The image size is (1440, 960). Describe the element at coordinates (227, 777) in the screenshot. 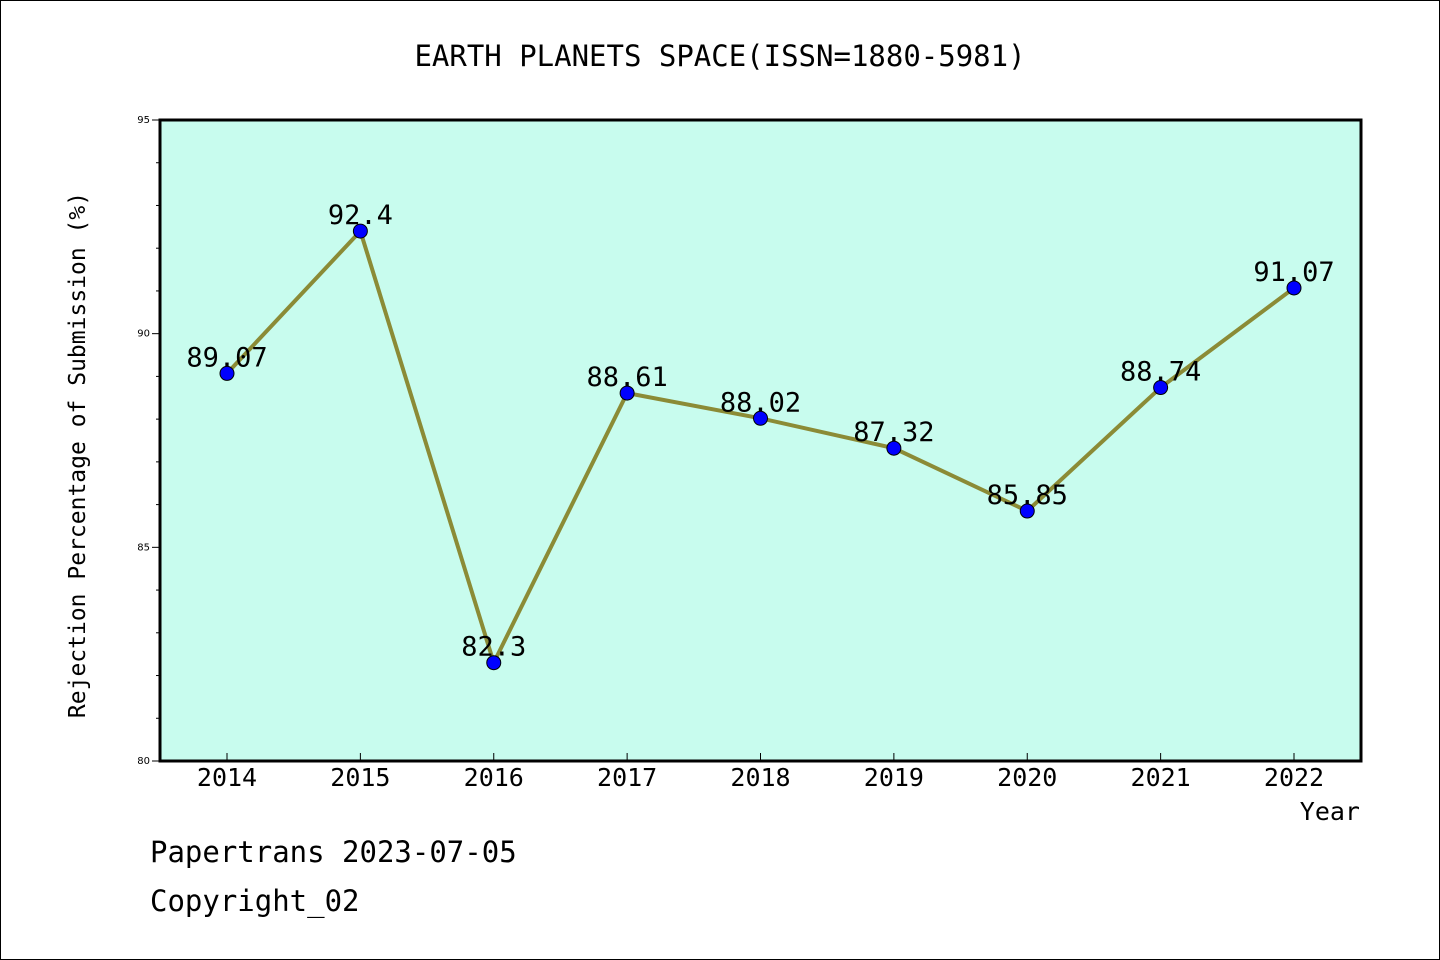

I see `x-tick-label: 2014` at that location.